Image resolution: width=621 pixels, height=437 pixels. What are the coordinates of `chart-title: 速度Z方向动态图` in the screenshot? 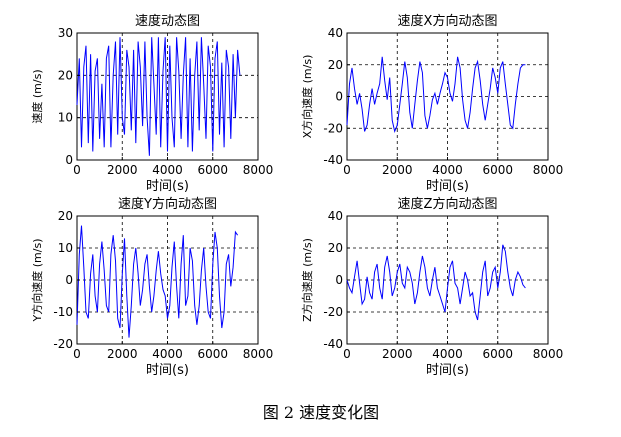 It's located at (448, 204).